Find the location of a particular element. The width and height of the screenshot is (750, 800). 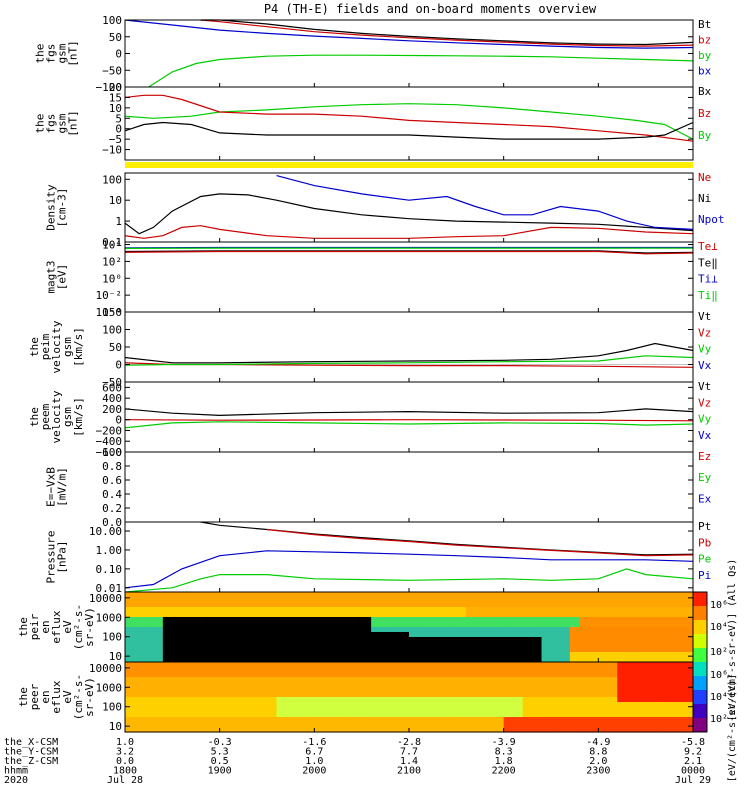

panel-frame is located at coordinates (409, 53).